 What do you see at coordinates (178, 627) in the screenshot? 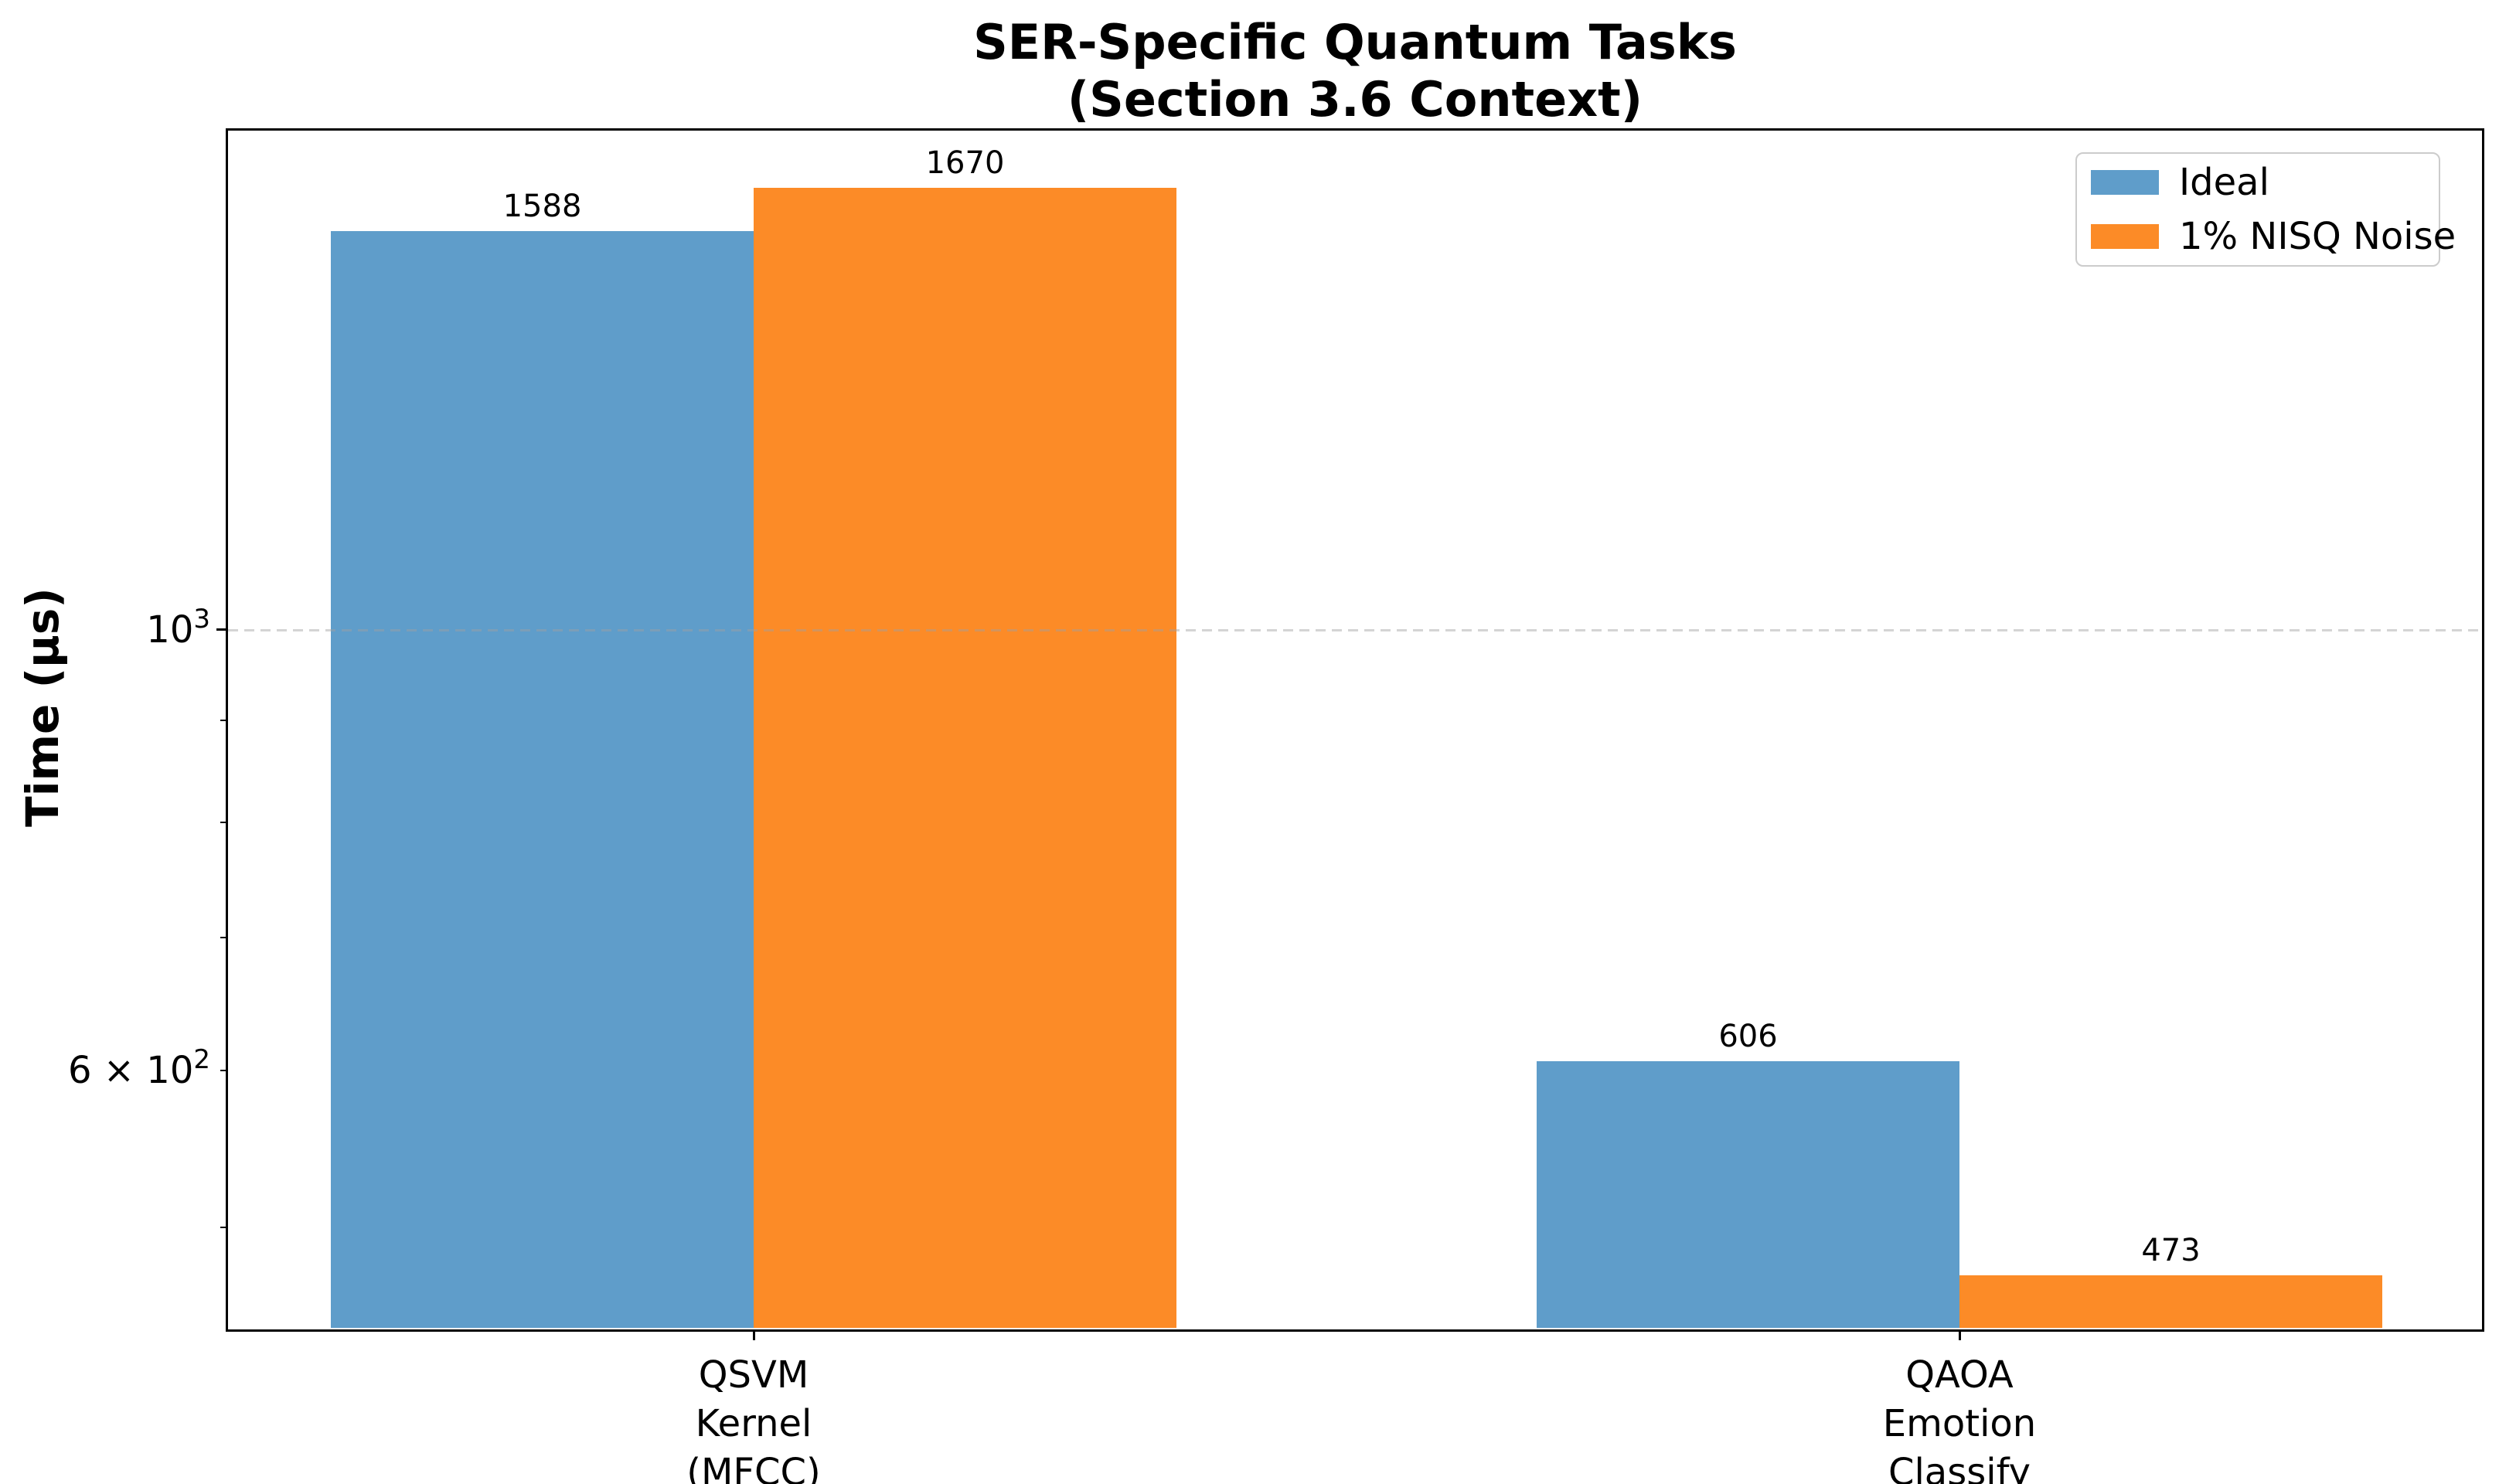
I see `y-tick-label-1000: 103` at bounding box center [178, 627].